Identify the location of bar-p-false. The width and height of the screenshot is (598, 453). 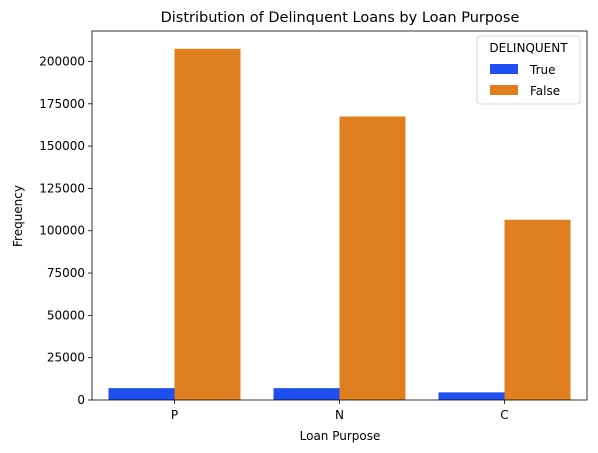
(207, 224).